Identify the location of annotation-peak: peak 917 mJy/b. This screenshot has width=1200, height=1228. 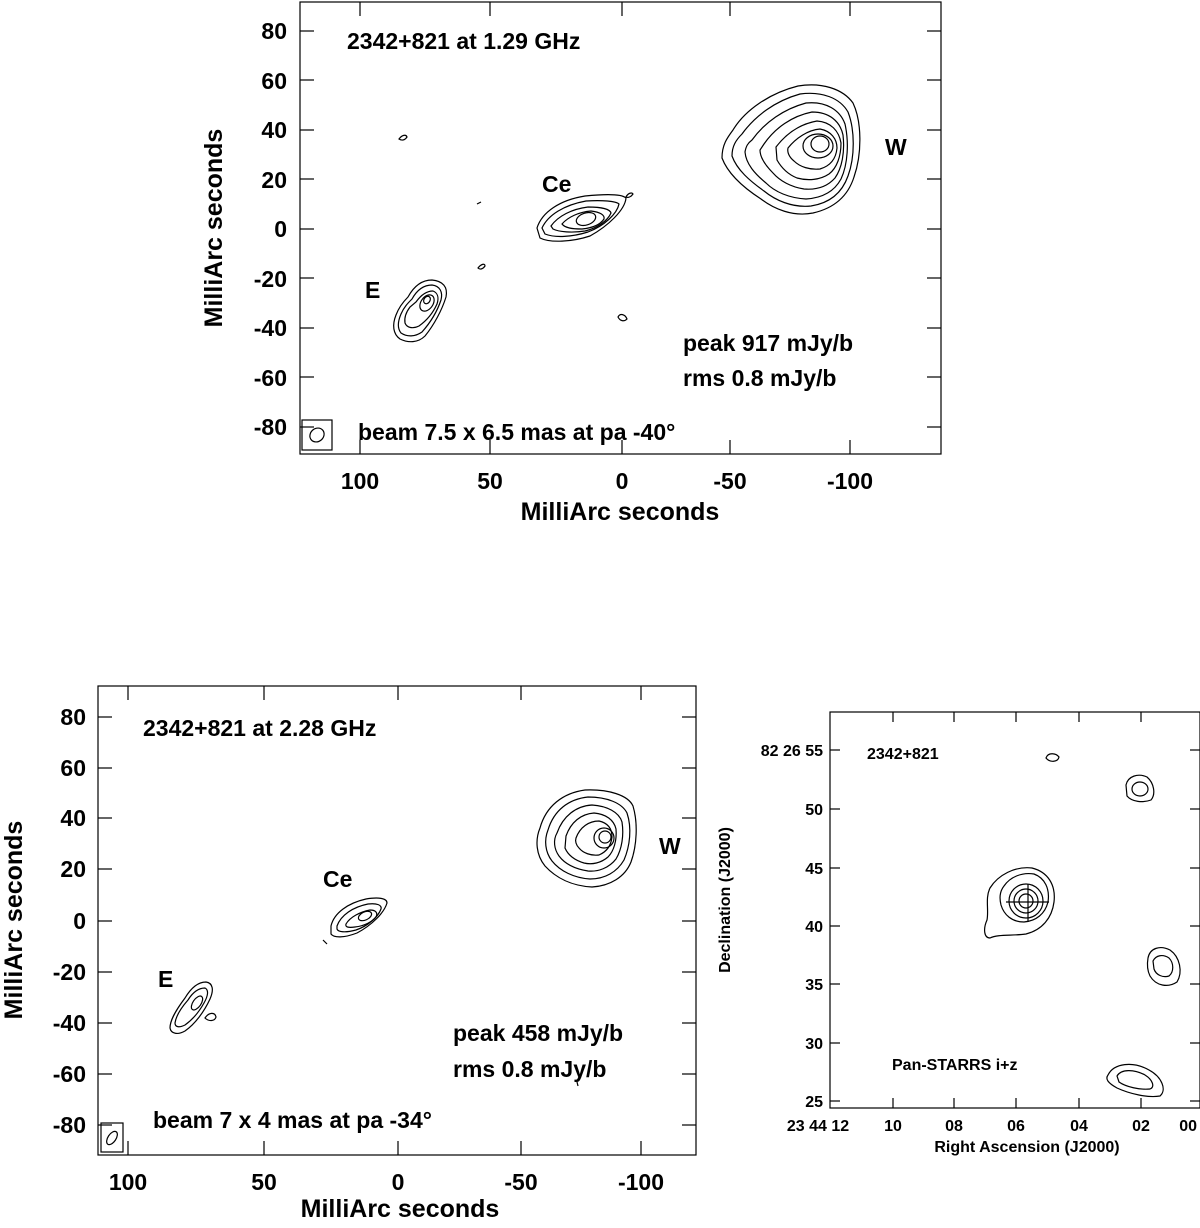
(768, 343).